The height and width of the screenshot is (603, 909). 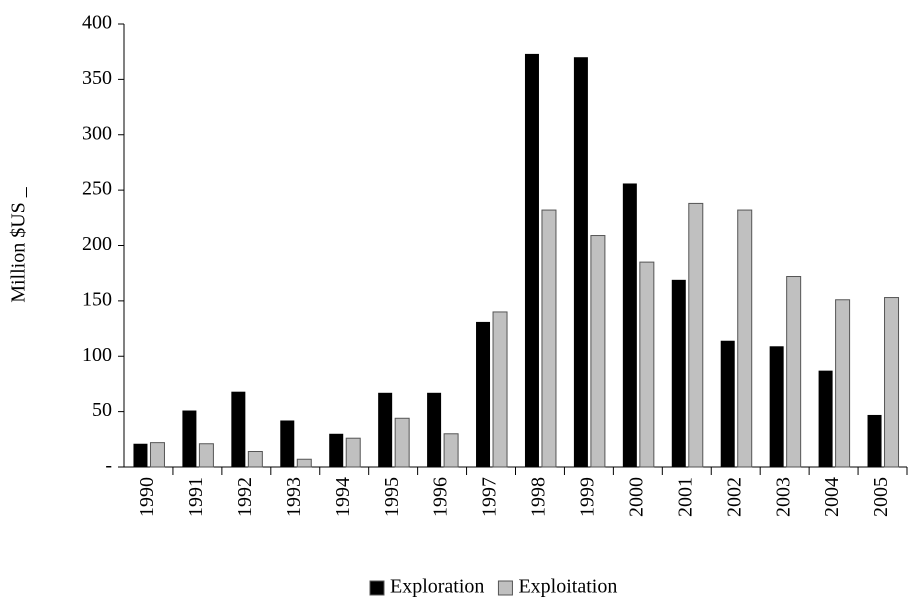 I want to click on x-tick-label: 1997, so click(x=490, y=497).